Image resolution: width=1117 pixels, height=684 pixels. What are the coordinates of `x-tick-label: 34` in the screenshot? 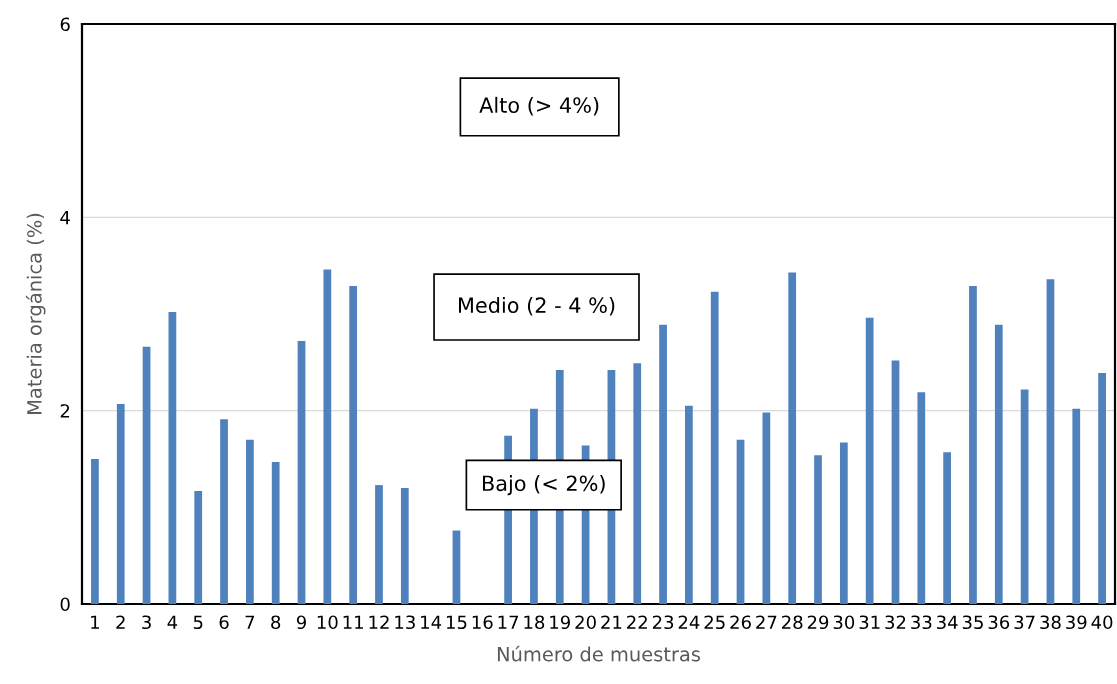 It's located at (947, 622).